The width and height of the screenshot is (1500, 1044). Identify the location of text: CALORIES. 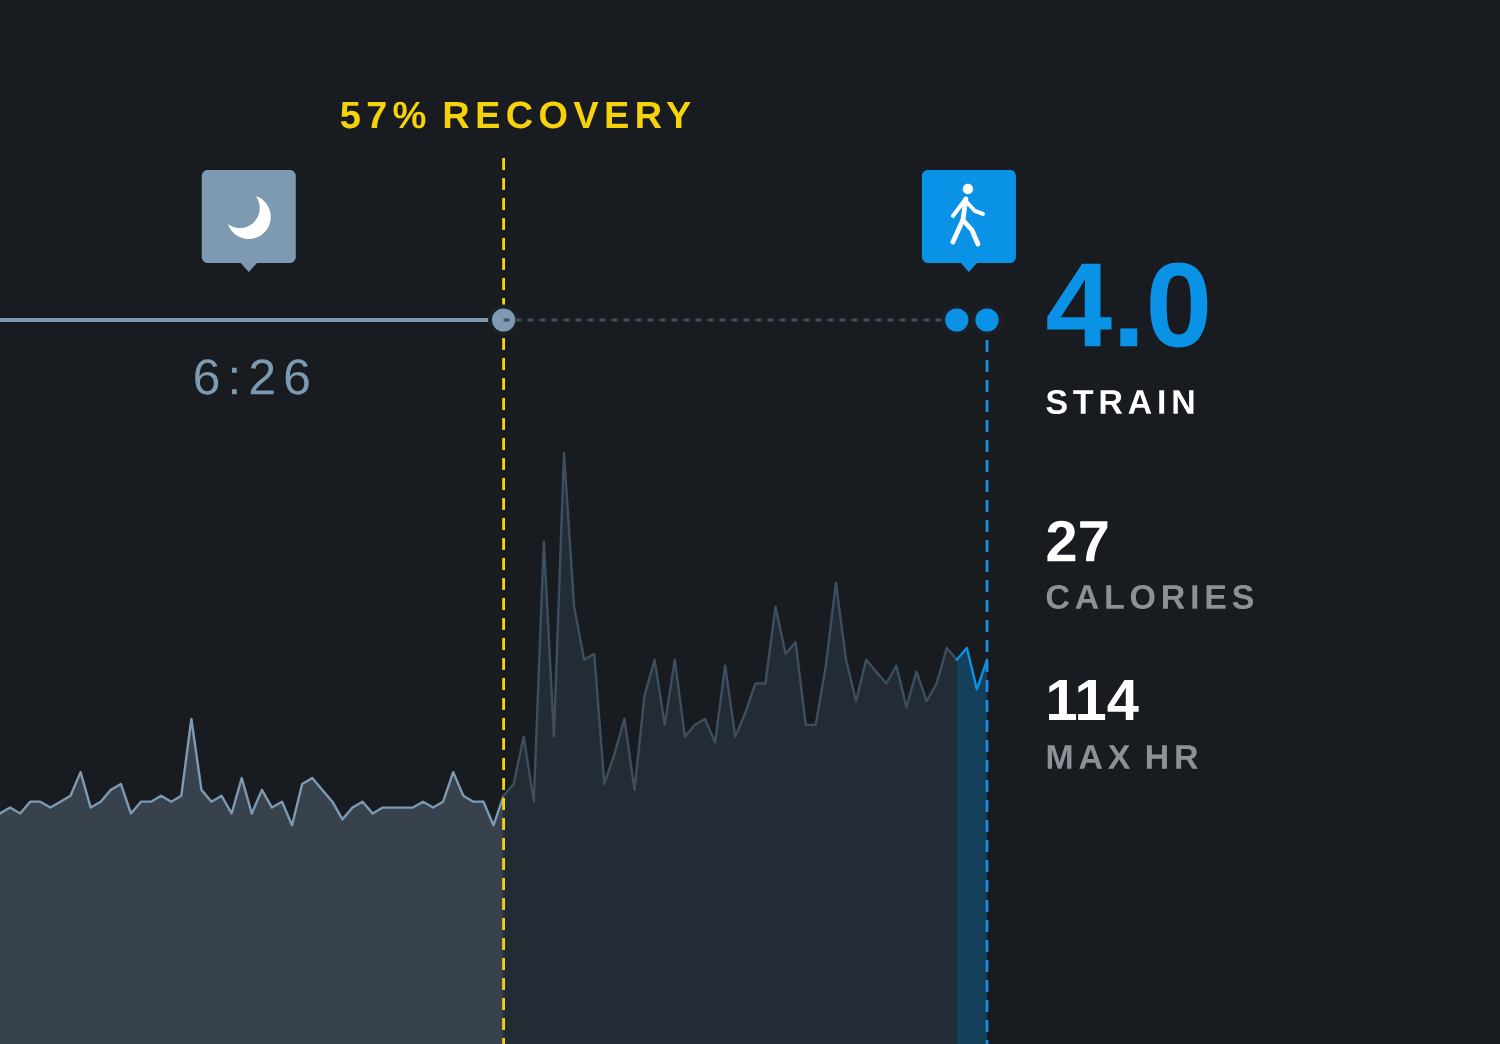
(1150, 597).